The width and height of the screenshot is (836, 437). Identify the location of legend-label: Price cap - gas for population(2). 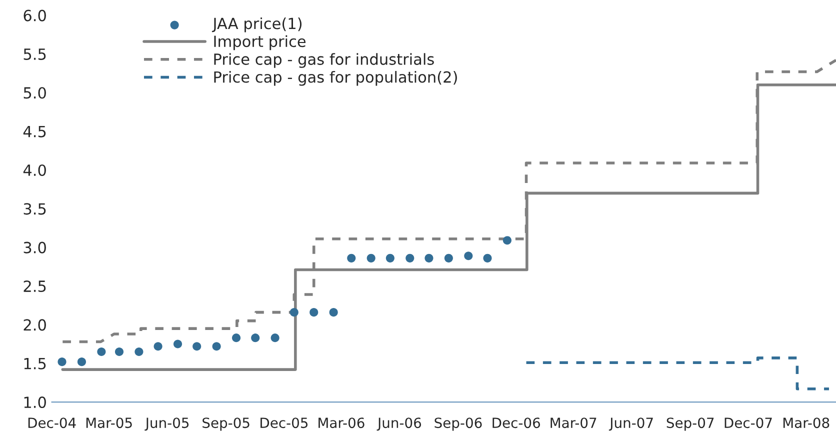
(335, 78).